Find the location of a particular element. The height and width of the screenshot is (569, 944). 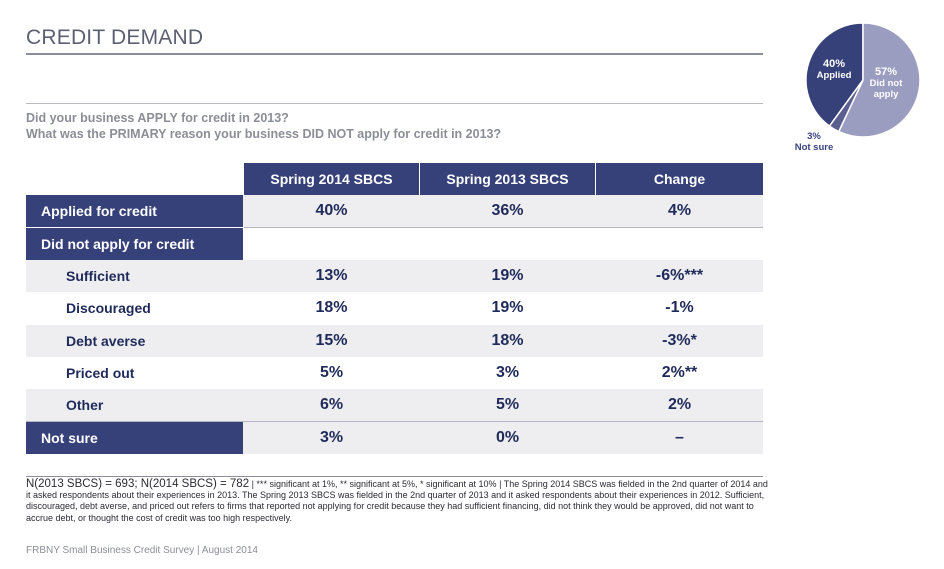

cell-change: 2% is located at coordinates (679, 404).